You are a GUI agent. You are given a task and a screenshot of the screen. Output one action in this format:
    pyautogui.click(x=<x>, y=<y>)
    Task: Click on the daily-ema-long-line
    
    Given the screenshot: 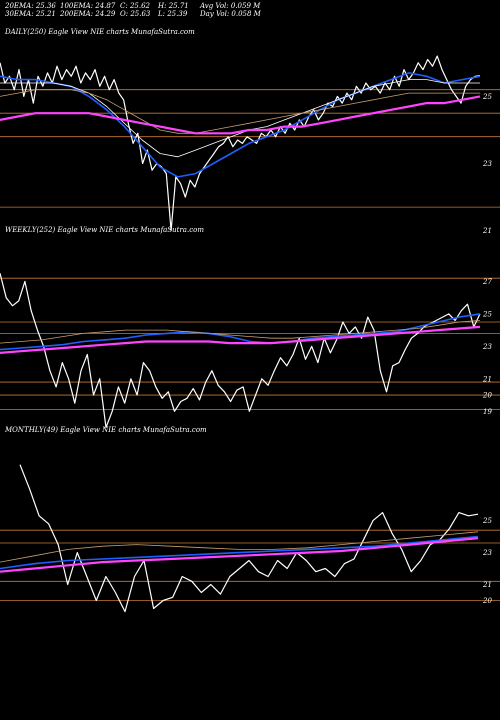 What is the action you would take?
    pyautogui.click(x=240, y=115)
    